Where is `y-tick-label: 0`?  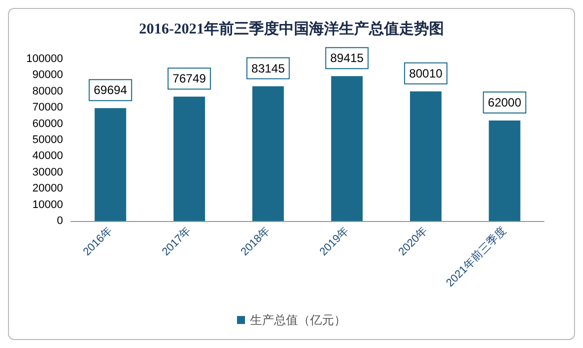
y-tick-label: 0 is located at coordinates (59, 221).